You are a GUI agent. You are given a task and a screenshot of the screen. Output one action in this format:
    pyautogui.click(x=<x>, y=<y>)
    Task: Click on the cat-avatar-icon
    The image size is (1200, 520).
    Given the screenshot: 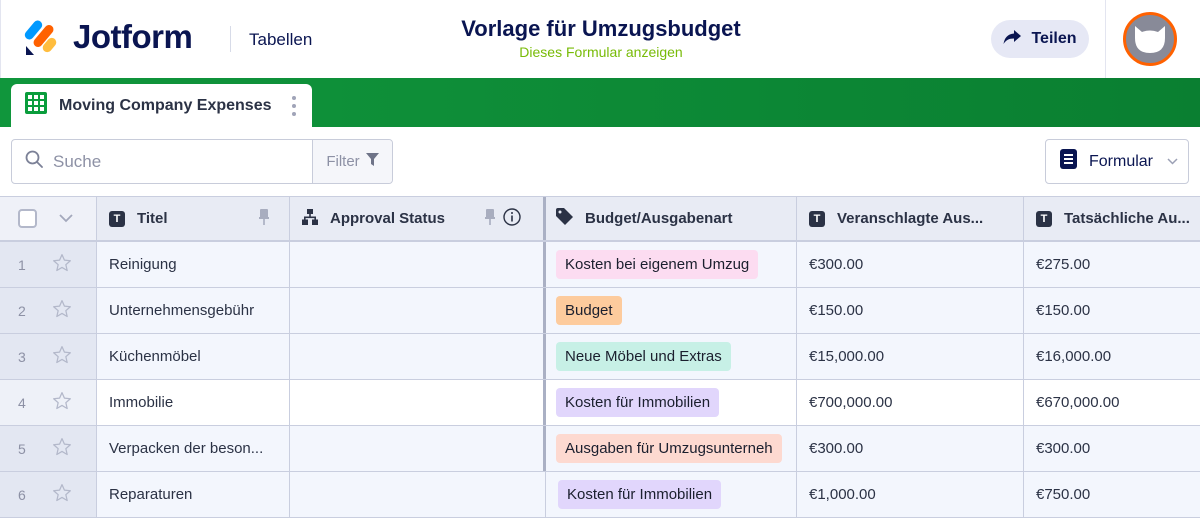 What is the action you would take?
    pyautogui.click(x=1150, y=39)
    